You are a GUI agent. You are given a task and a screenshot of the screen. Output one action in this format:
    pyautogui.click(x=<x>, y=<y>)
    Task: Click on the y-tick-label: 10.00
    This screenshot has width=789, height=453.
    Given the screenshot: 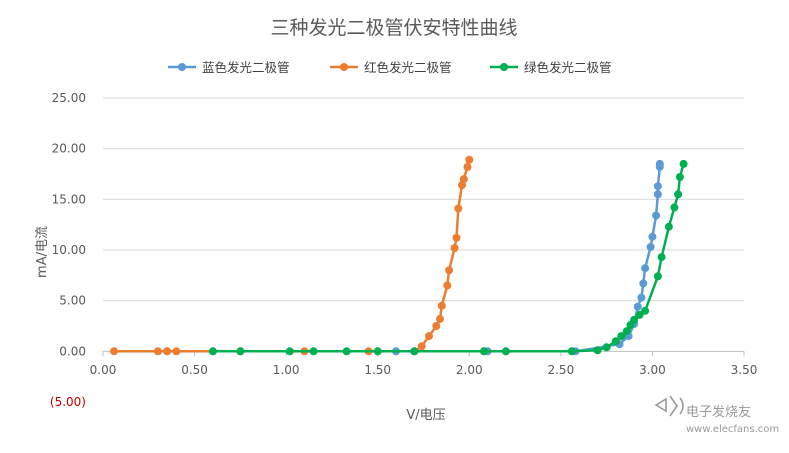 What is the action you would take?
    pyautogui.click(x=69, y=250)
    